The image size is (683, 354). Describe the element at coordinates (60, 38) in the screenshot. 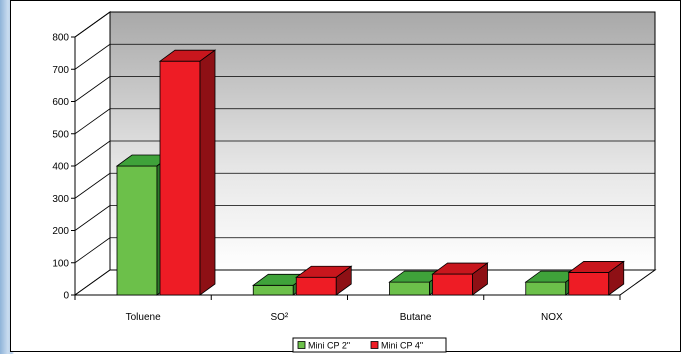

I see `y-tick-label: 800` at that location.